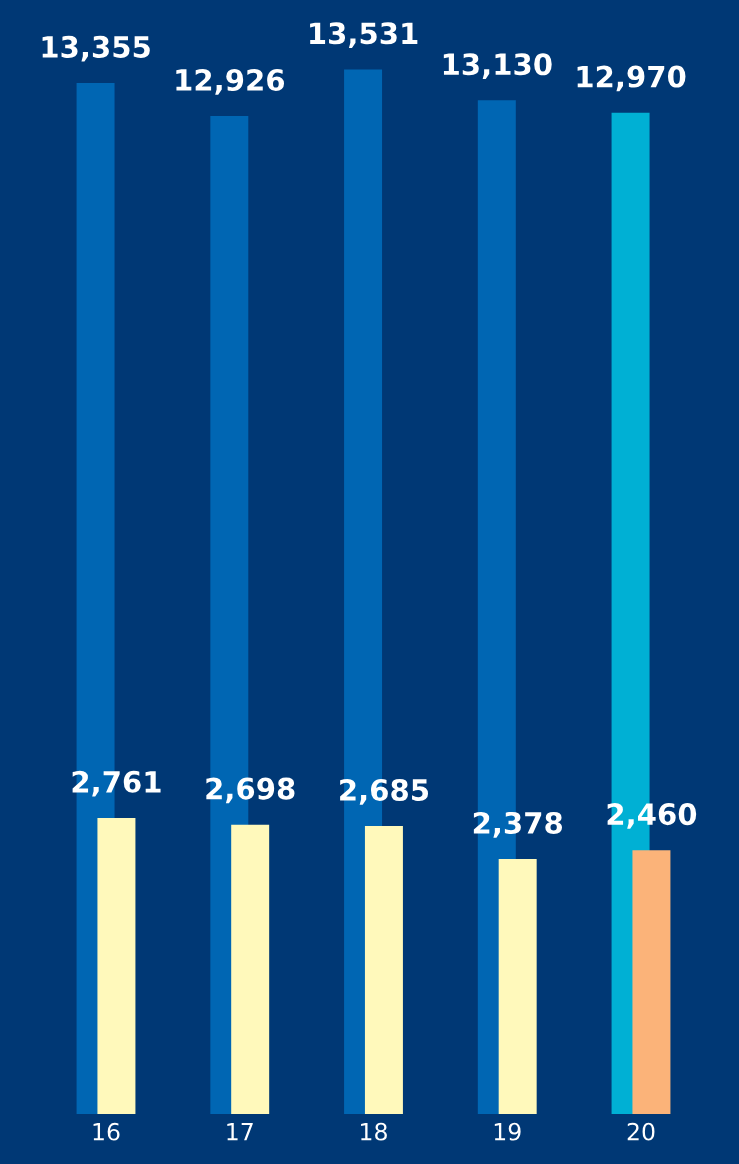 This screenshot has height=1164, width=739. What do you see at coordinates (652, 816) in the screenshot?
I see `data-label: 2,460` at bounding box center [652, 816].